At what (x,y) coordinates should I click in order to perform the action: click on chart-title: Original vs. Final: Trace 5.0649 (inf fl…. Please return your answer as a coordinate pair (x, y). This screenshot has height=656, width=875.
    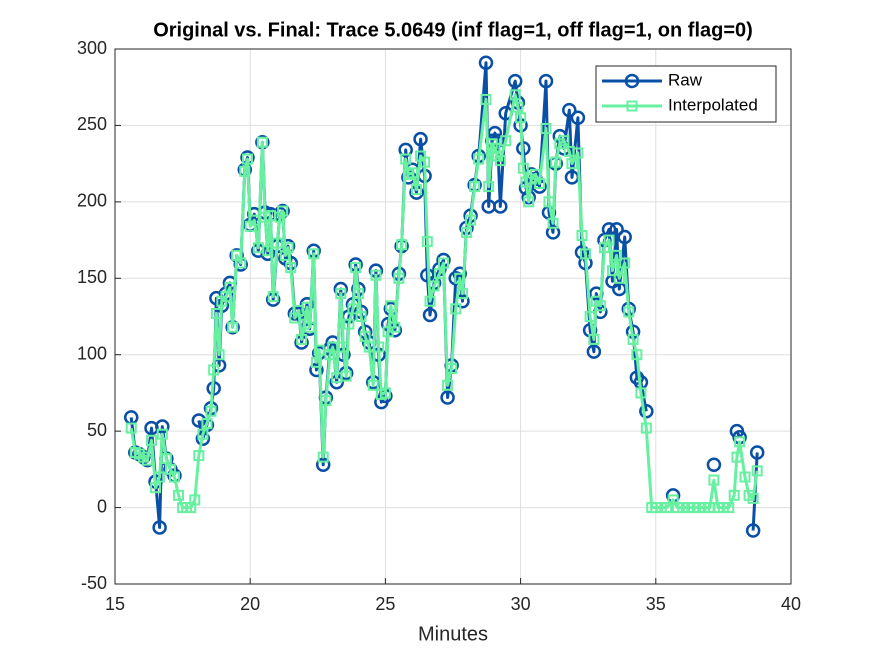
    Looking at the image, I should click on (453, 30).